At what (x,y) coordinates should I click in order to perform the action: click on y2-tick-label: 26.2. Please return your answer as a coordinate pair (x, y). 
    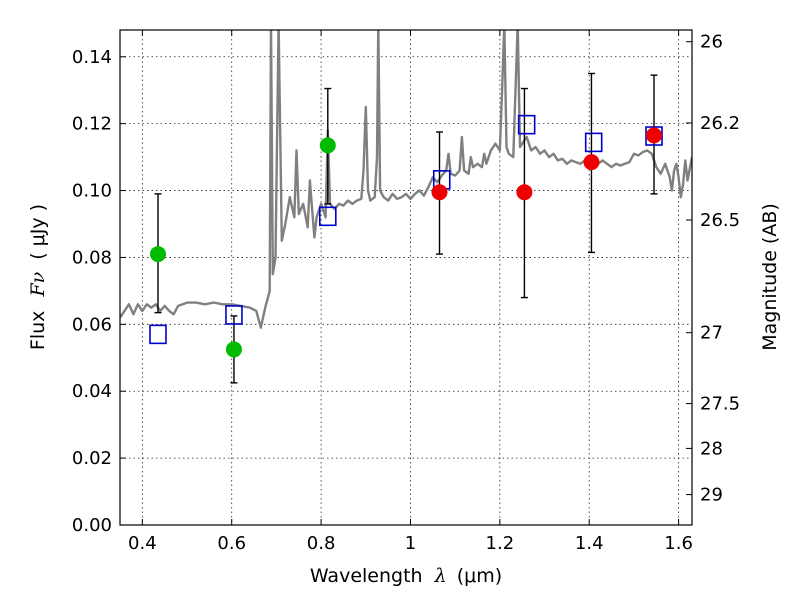
    Looking at the image, I should click on (720, 123).